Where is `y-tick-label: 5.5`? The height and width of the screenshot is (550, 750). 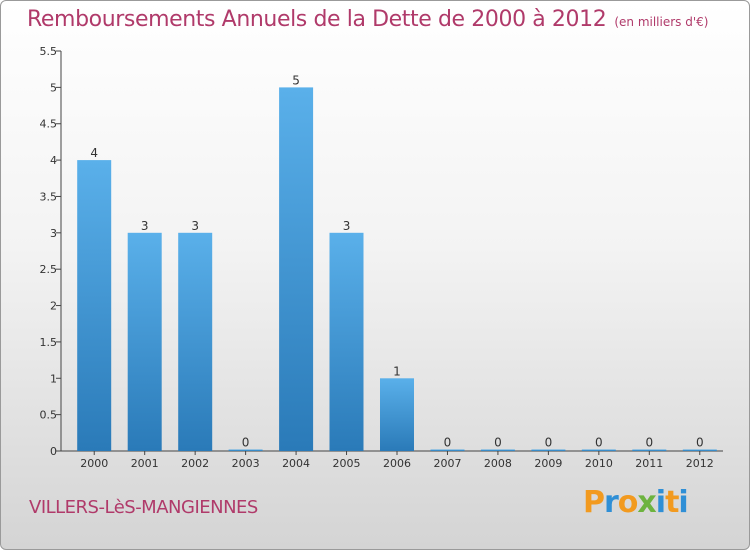
y-tick-label: 5.5 is located at coordinates (49, 51).